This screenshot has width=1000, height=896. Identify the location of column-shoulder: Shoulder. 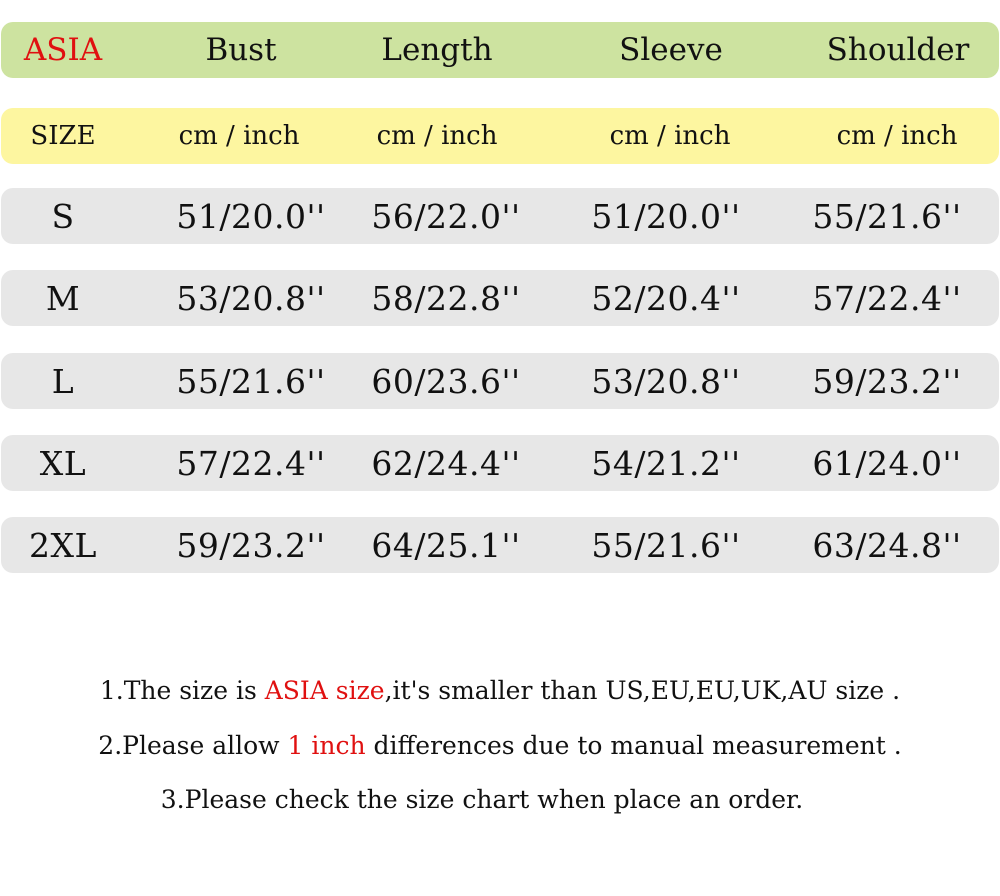
(898, 50).